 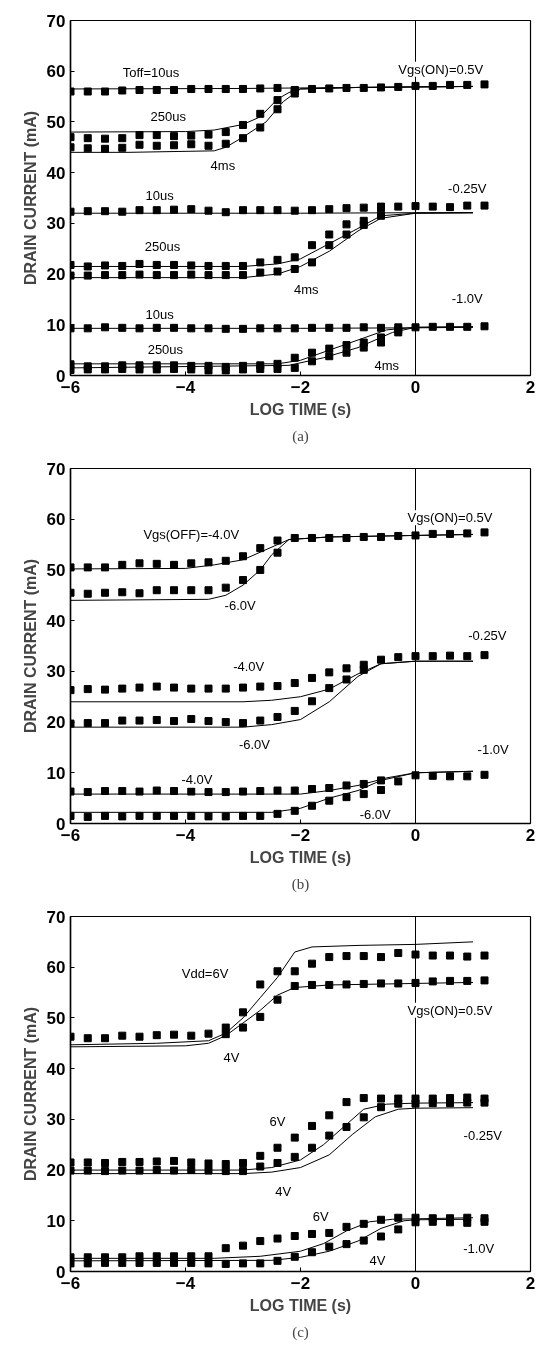 What do you see at coordinates (300, 1332) in the screenshot?
I see `text: (c)` at bounding box center [300, 1332].